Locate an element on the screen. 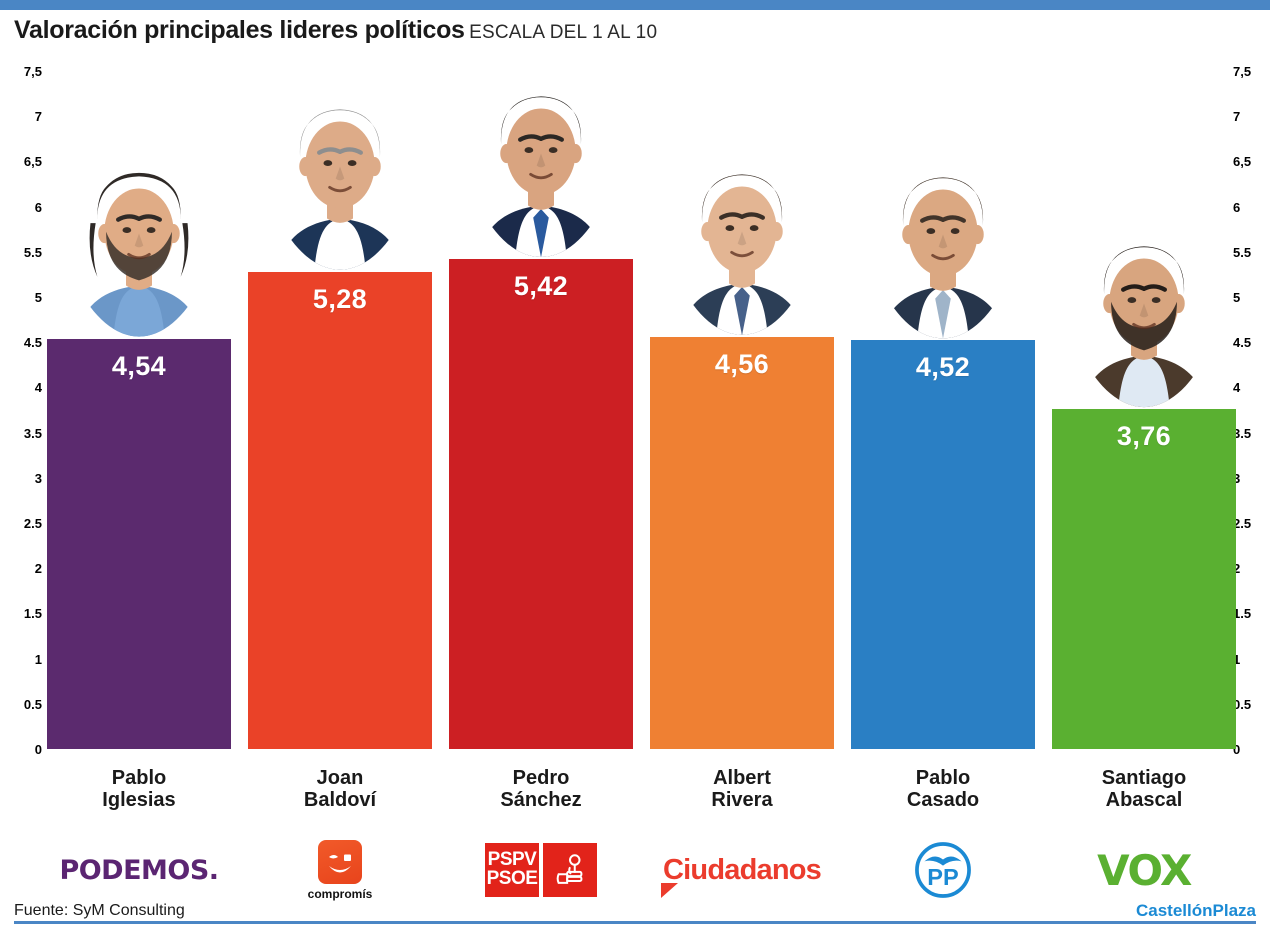 This screenshot has height=938, width=1270. portrait-baldovi is located at coordinates (340, 181).